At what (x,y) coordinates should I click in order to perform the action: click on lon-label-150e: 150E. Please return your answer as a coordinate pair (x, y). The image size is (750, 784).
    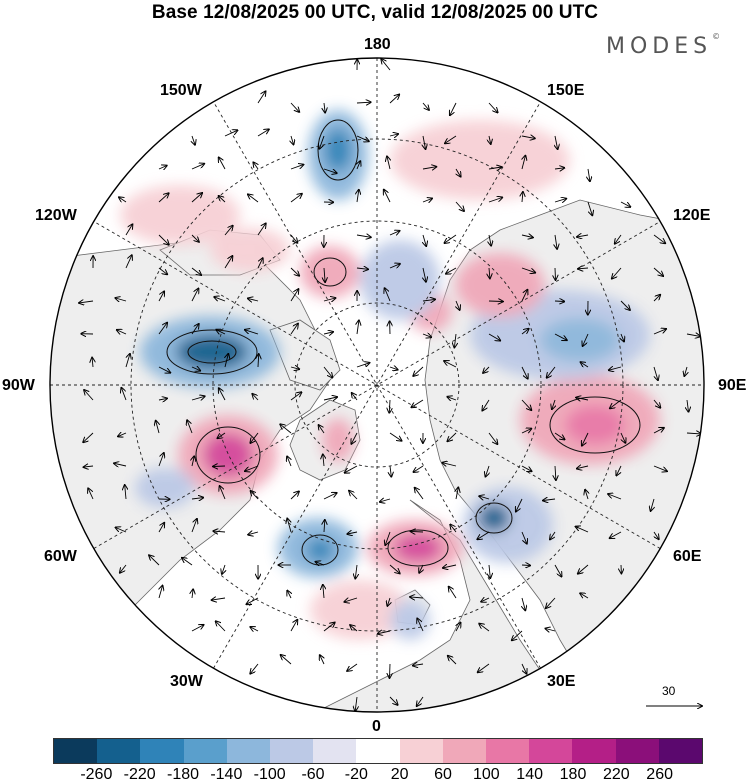
    Looking at the image, I should click on (565, 91).